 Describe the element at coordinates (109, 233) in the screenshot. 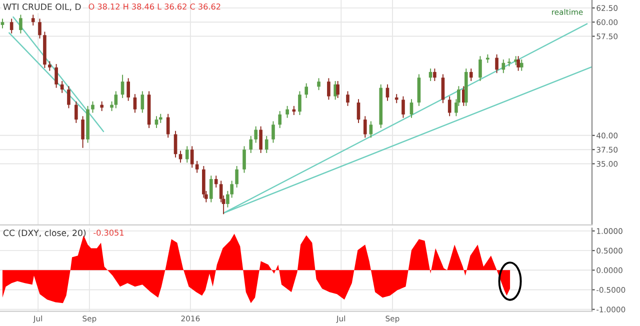

I see `annotation: -0.3051` at that location.